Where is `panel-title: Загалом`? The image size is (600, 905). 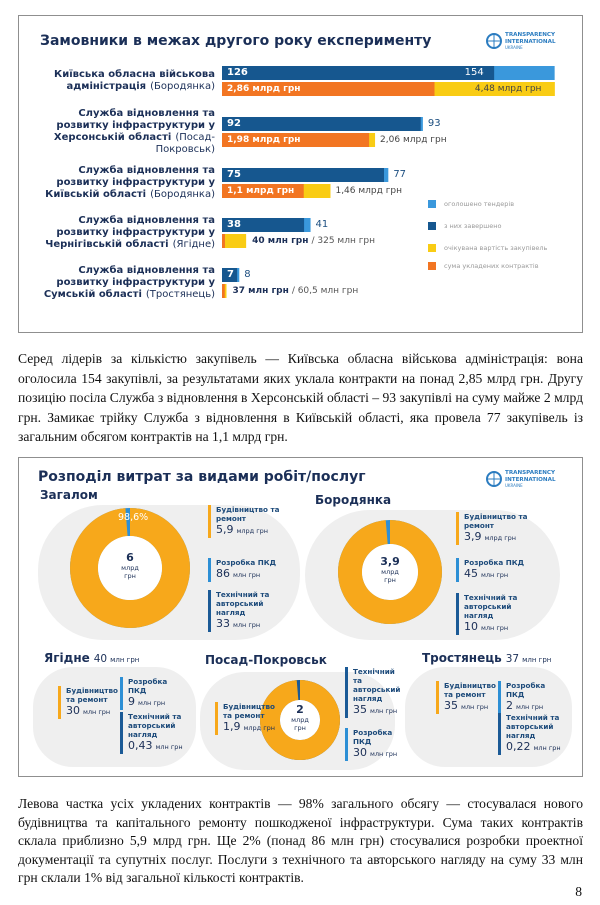 panel-title: Загалом is located at coordinates (69, 495).